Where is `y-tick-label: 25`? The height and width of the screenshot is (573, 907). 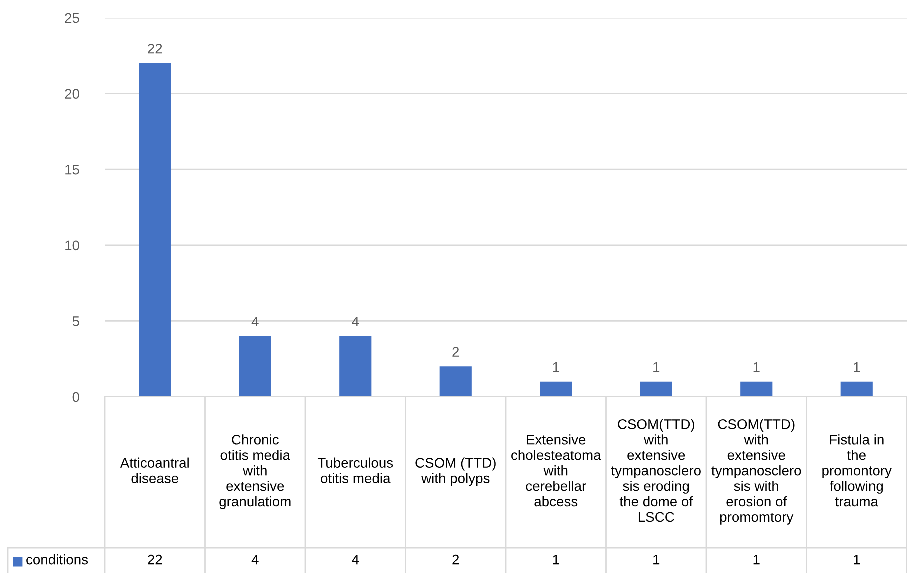
y-tick-label: 25 is located at coordinates (72, 18).